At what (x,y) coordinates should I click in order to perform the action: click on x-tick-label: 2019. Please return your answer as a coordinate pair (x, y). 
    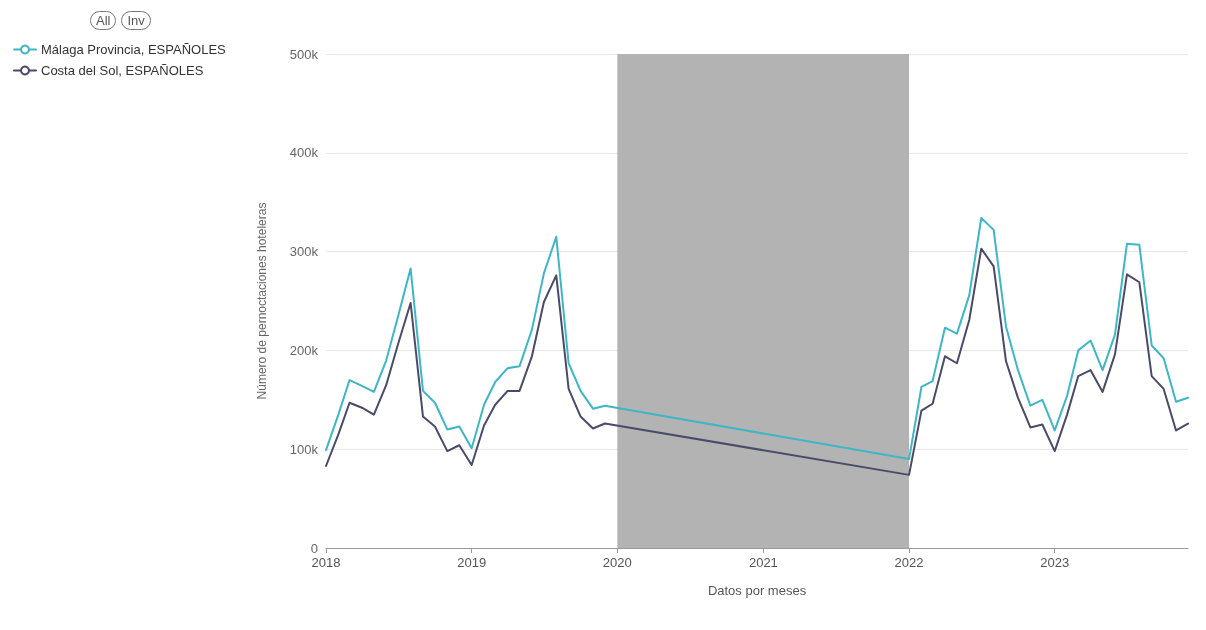
    Looking at the image, I should click on (472, 562).